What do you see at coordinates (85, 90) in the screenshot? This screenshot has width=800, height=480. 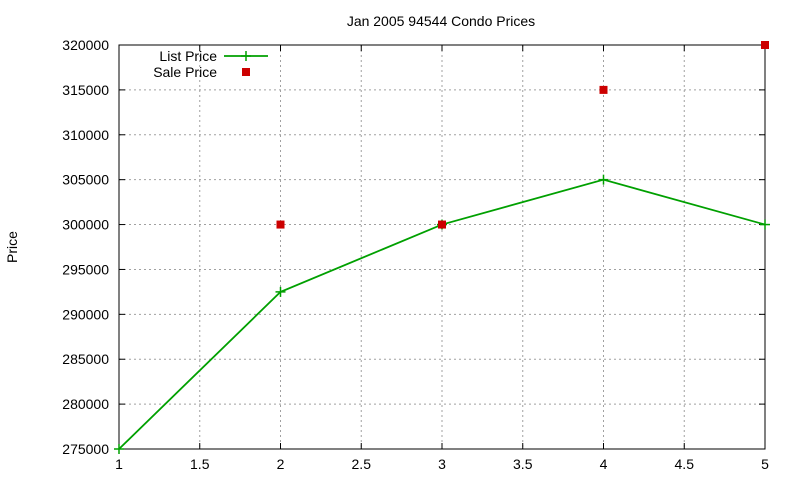 I see `y-tick-label: 315000` at bounding box center [85, 90].